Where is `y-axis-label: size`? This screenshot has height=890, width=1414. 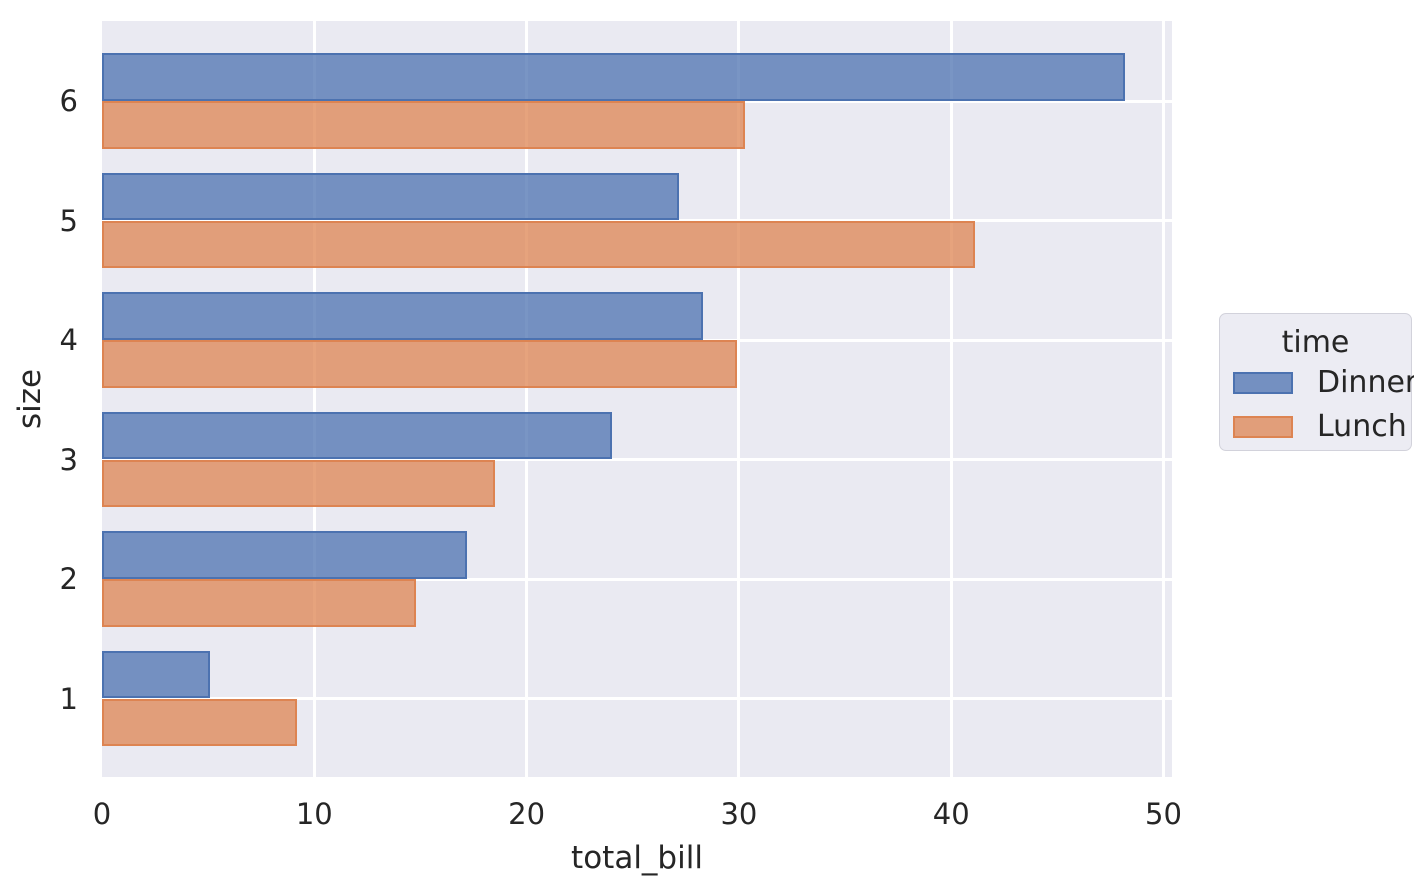
y-axis-label: size is located at coordinates (30, 399).